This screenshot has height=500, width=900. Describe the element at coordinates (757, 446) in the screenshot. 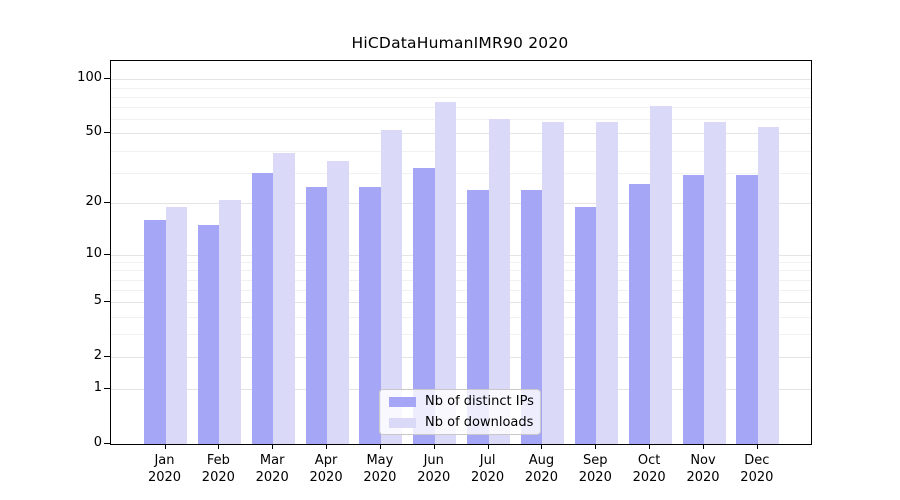

I see `x-tick-dec` at that location.